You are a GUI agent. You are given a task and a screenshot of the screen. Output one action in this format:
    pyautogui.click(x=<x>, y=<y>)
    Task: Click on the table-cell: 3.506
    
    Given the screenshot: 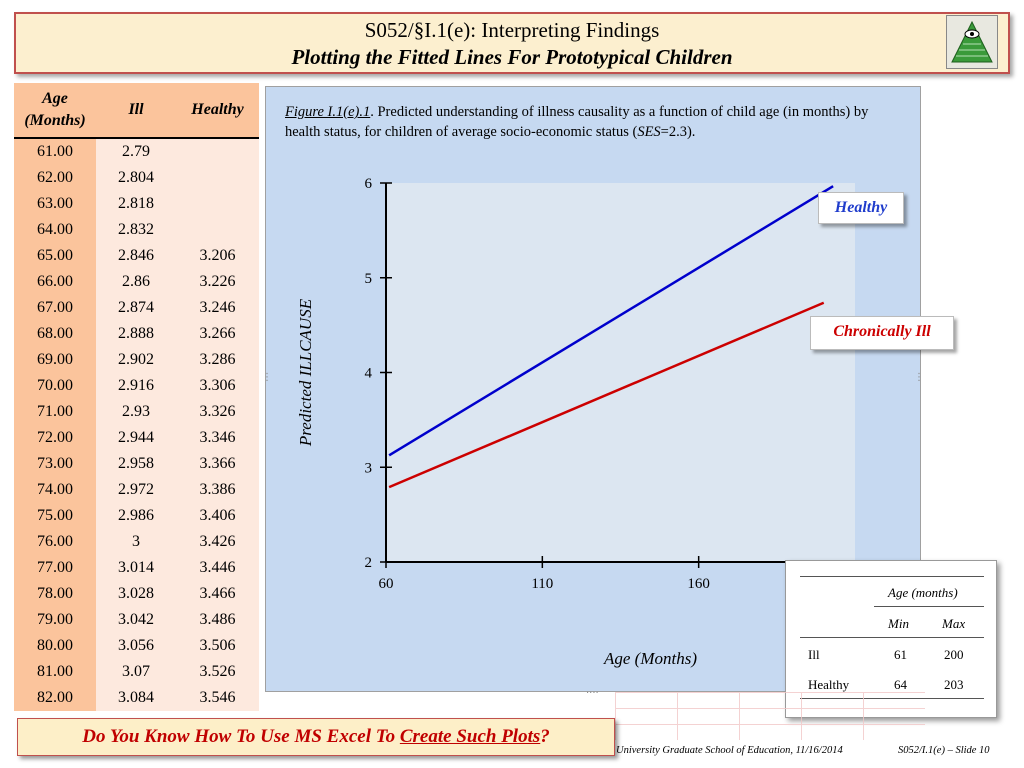 What is the action you would take?
    pyautogui.click(x=217, y=646)
    